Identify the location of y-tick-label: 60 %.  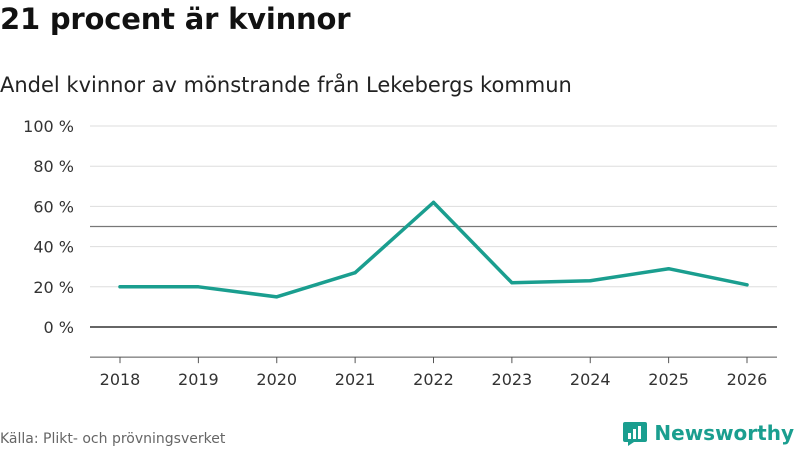
(53, 206).